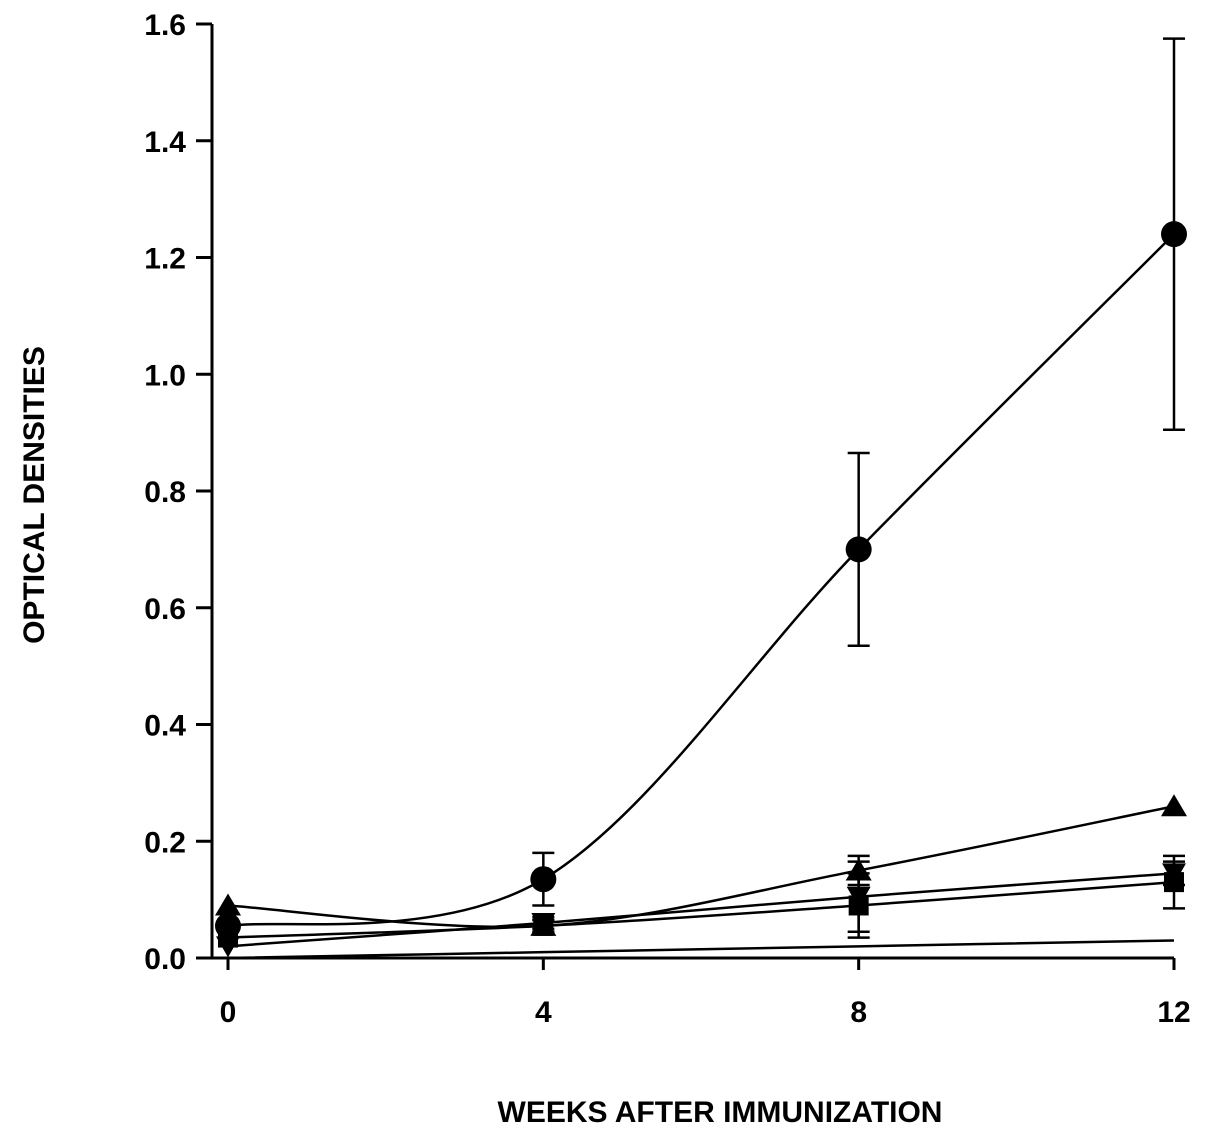 Image resolution: width=1209 pixels, height=1140 pixels. Describe the element at coordinates (165, 726) in the screenshot. I see `y-tick-label: 0.4` at that location.